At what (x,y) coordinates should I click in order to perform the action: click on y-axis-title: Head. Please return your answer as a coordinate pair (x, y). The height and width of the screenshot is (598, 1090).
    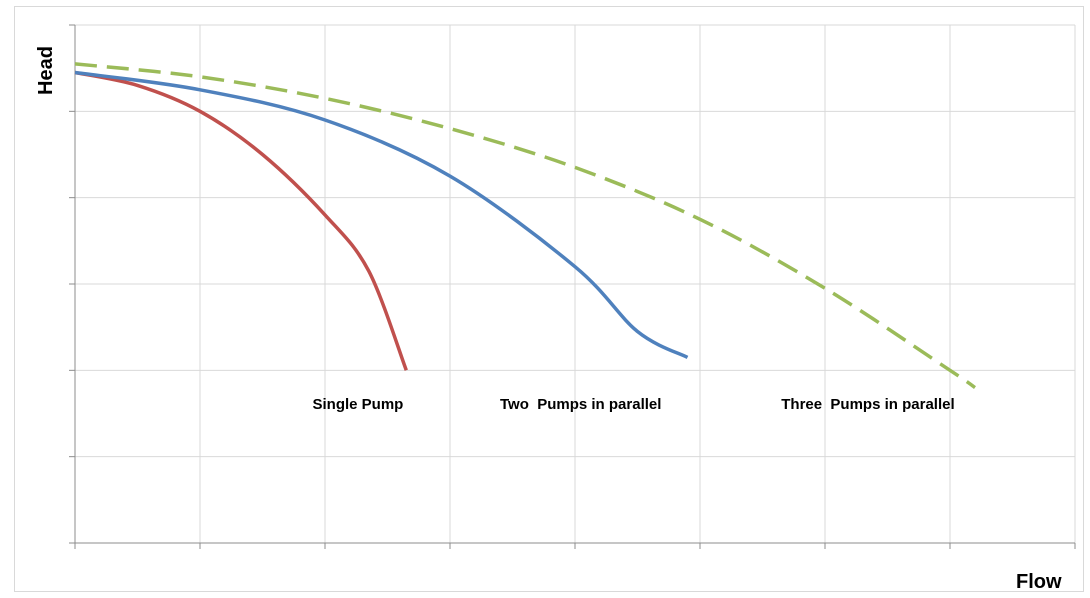
    Looking at the image, I should click on (46, 70).